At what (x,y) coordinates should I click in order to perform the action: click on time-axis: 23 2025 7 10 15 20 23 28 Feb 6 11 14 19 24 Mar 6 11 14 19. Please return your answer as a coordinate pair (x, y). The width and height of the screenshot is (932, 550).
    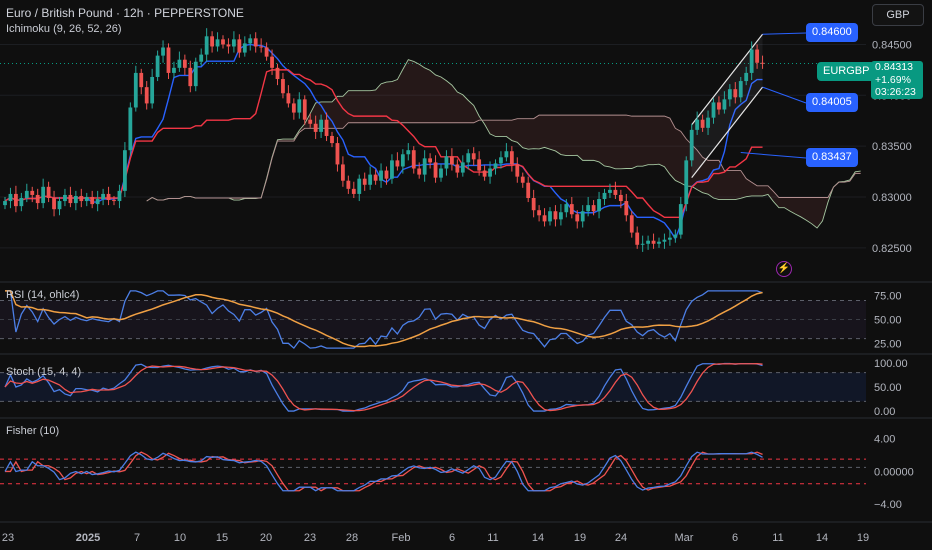
    Looking at the image, I should click on (435, 538).